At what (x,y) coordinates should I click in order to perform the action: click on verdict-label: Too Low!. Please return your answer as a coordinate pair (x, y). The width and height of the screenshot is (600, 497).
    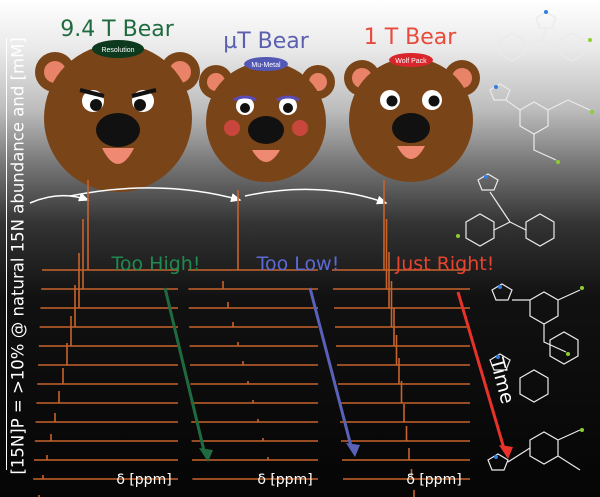
    Looking at the image, I should click on (298, 264).